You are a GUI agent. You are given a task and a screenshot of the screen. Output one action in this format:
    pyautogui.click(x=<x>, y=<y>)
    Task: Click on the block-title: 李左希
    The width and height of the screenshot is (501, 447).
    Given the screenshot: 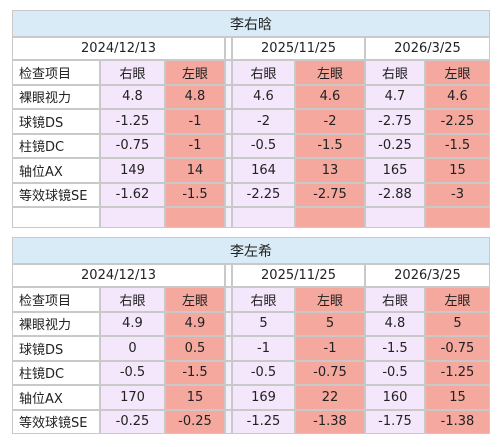 What is the action you would take?
    pyautogui.click(x=251, y=250)
    